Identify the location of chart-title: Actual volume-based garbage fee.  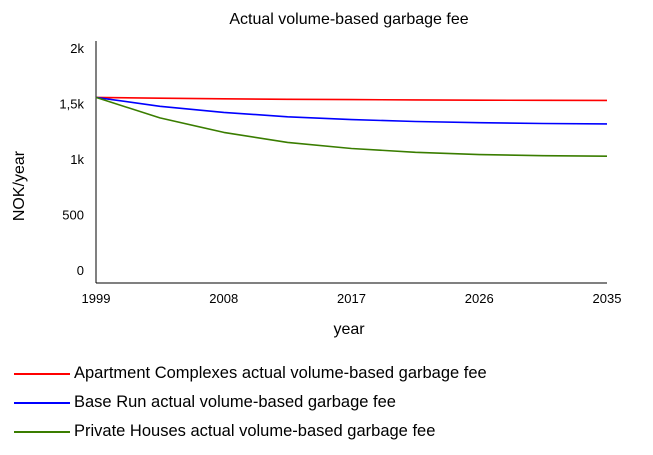
(348, 19).